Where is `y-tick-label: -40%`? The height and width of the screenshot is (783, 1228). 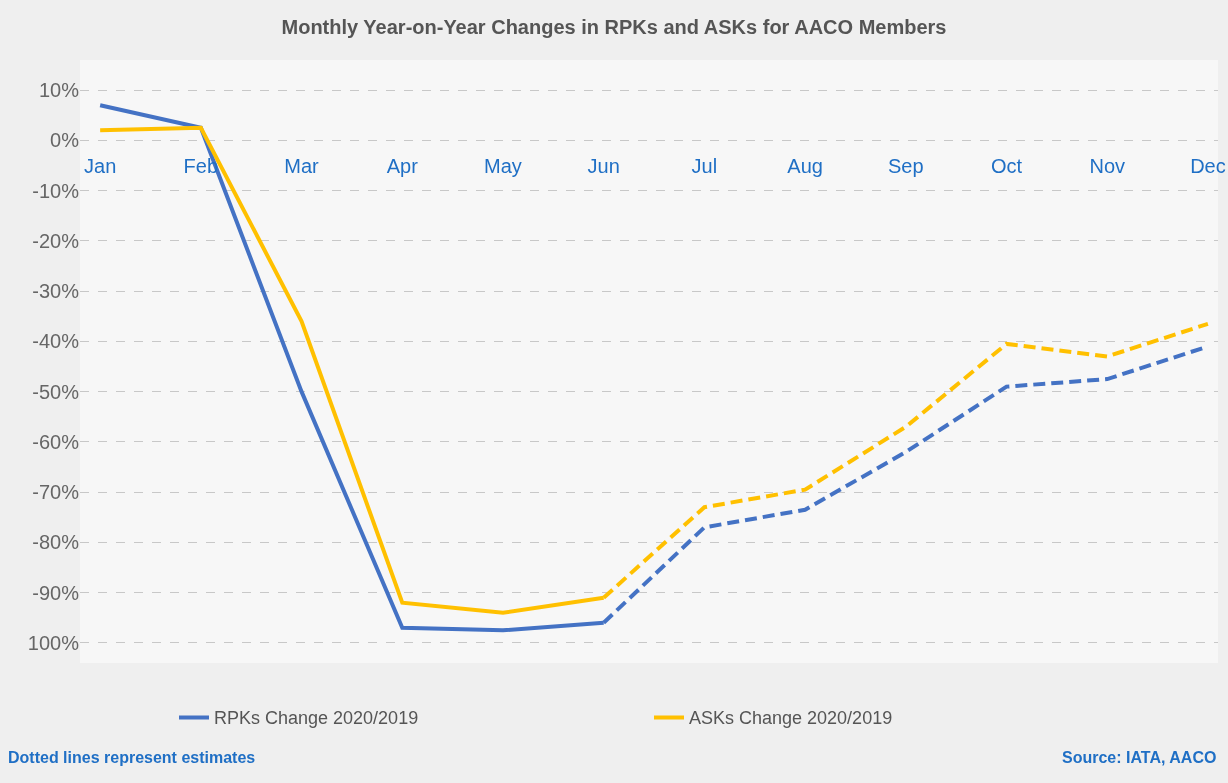 y-tick-label: -40% is located at coordinates (56, 341).